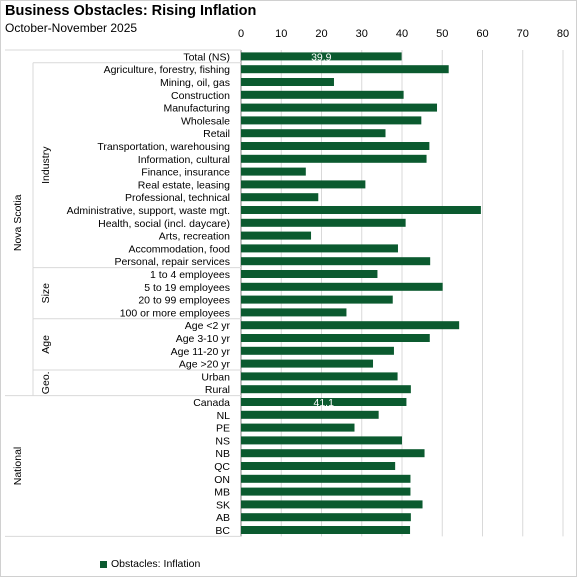 The height and width of the screenshot is (577, 577). Describe the element at coordinates (223, 429) in the screenshot. I see `category-label: PE` at that location.